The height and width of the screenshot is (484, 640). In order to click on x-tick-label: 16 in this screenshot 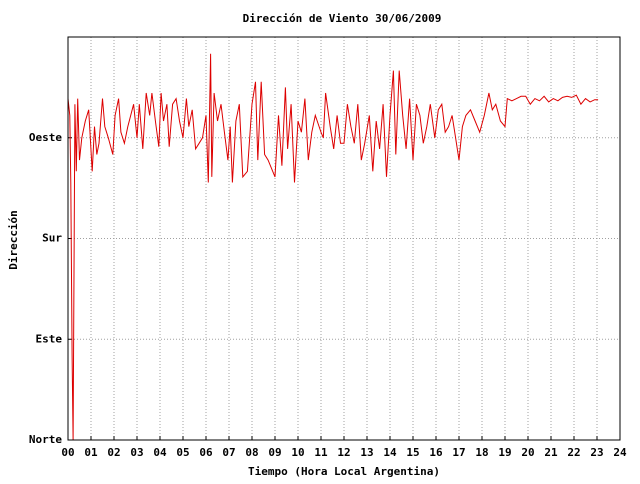, I will do `click(436, 452)`.